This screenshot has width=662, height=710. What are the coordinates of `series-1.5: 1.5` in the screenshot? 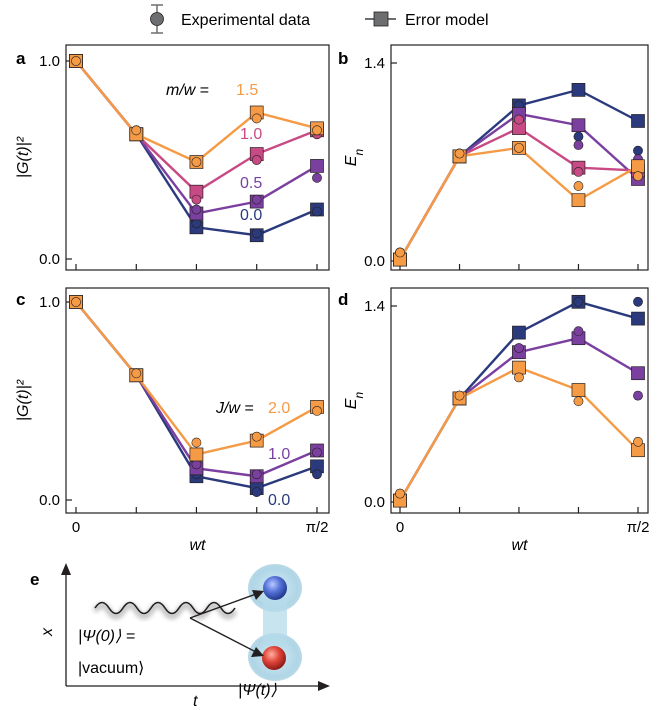 It's located at (196, 111).